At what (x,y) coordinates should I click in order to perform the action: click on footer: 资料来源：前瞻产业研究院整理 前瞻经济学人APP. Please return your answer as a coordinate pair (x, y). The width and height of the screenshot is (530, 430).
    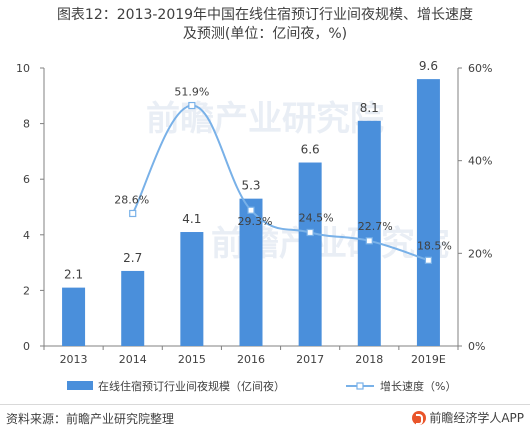
    Looking at the image, I should click on (265, 417).